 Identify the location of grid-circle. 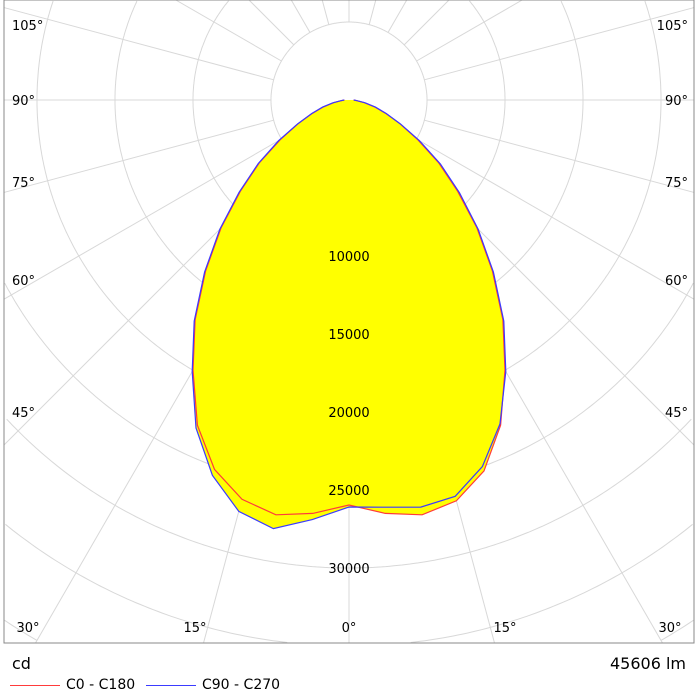
(349, 630).